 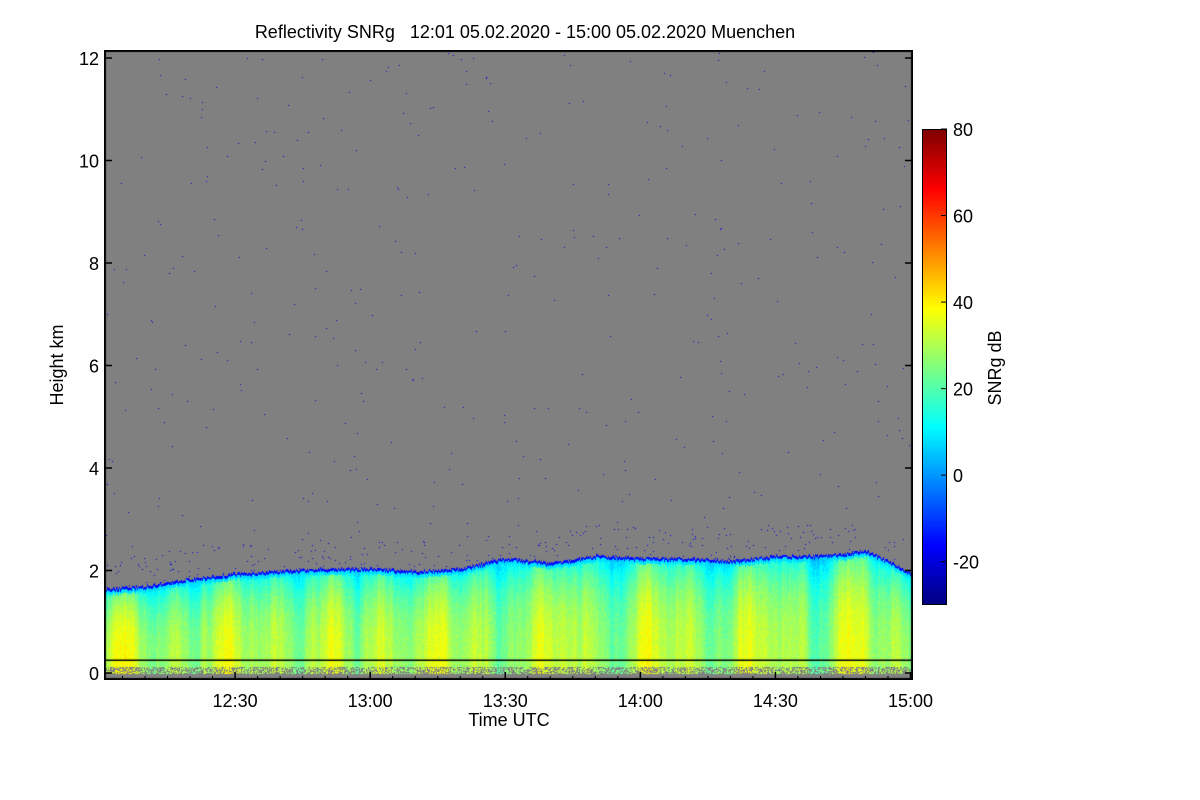 I want to click on x-tick-label: 13:30, so click(x=505, y=701).